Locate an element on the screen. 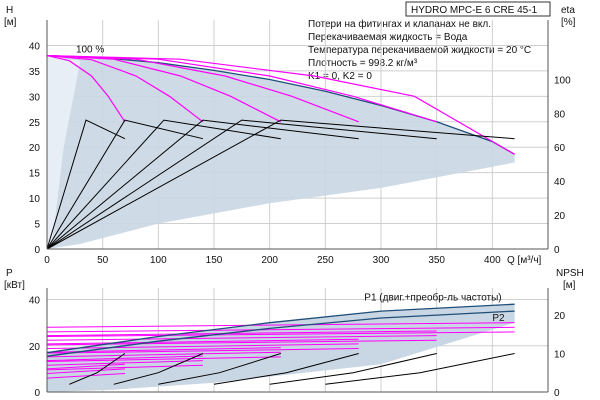 The width and height of the screenshot is (600, 400). y-label-part: [кВт] is located at coordinates (14, 285).